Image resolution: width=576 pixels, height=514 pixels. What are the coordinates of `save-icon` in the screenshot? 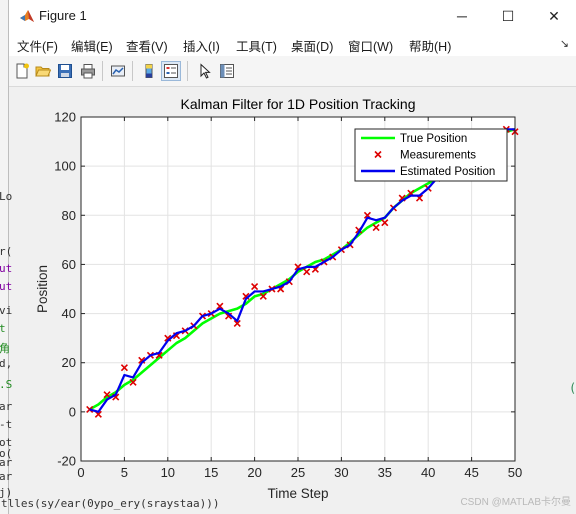 It's located at (65, 71).